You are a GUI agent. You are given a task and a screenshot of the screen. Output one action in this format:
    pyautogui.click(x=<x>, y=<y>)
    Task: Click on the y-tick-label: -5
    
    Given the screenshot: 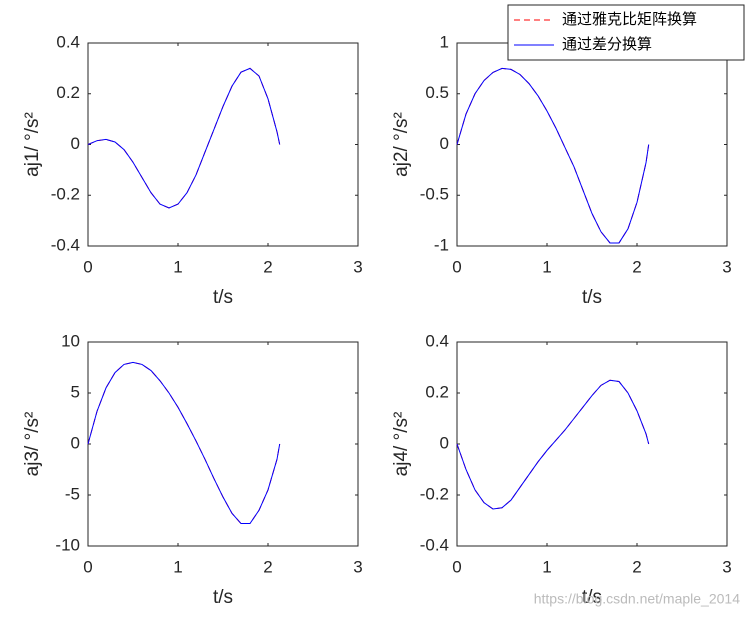 What is the action you would take?
    pyautogui.click(x=72, y=493)
    